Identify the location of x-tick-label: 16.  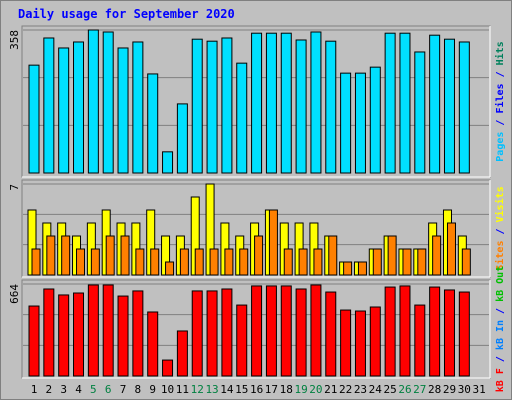
(256, 389).